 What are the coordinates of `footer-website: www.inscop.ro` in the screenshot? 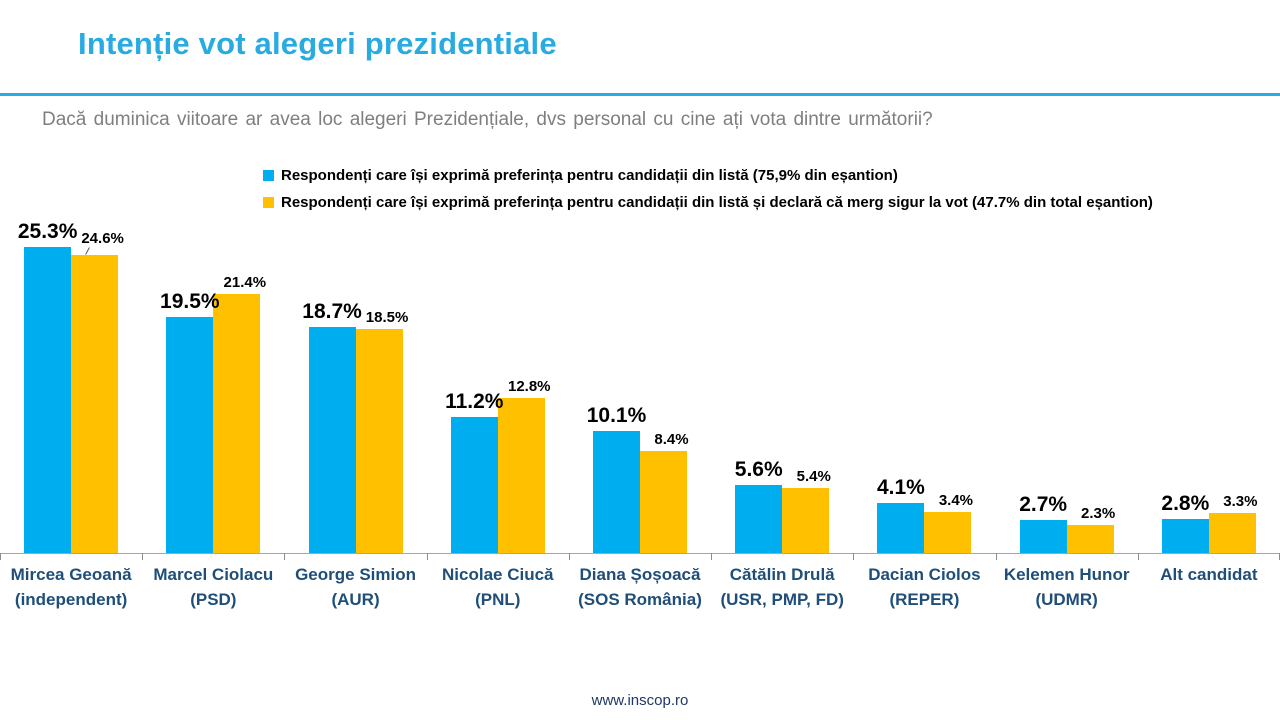 It's located at (640, 700).